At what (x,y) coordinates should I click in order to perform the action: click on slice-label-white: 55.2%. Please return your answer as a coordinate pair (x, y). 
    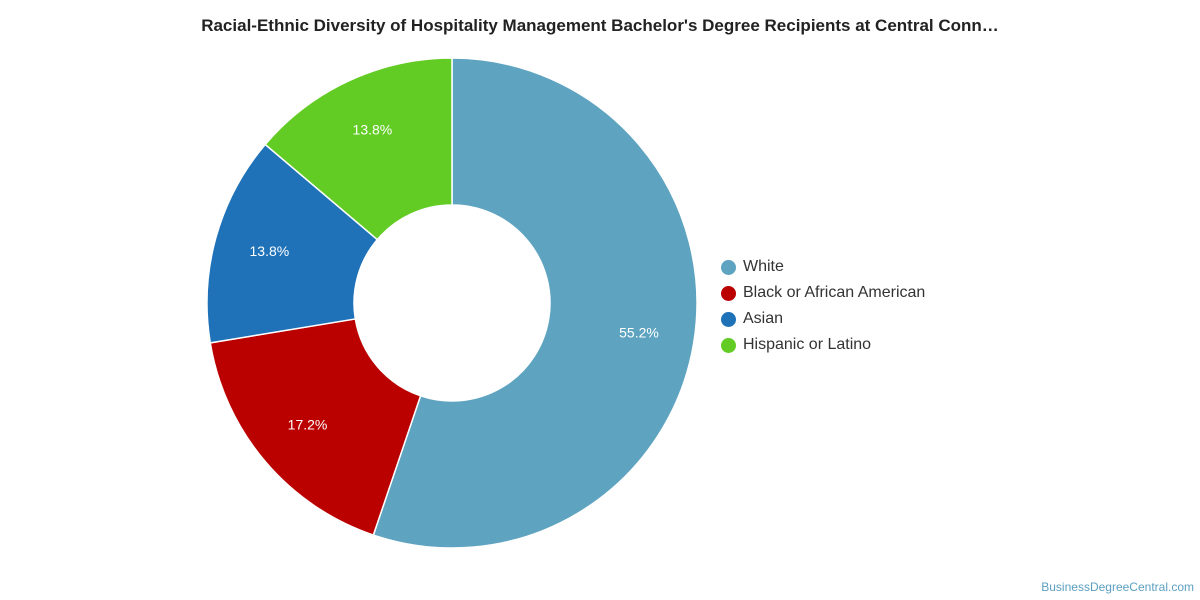
    Looking at the image, I should click on (639, 333).